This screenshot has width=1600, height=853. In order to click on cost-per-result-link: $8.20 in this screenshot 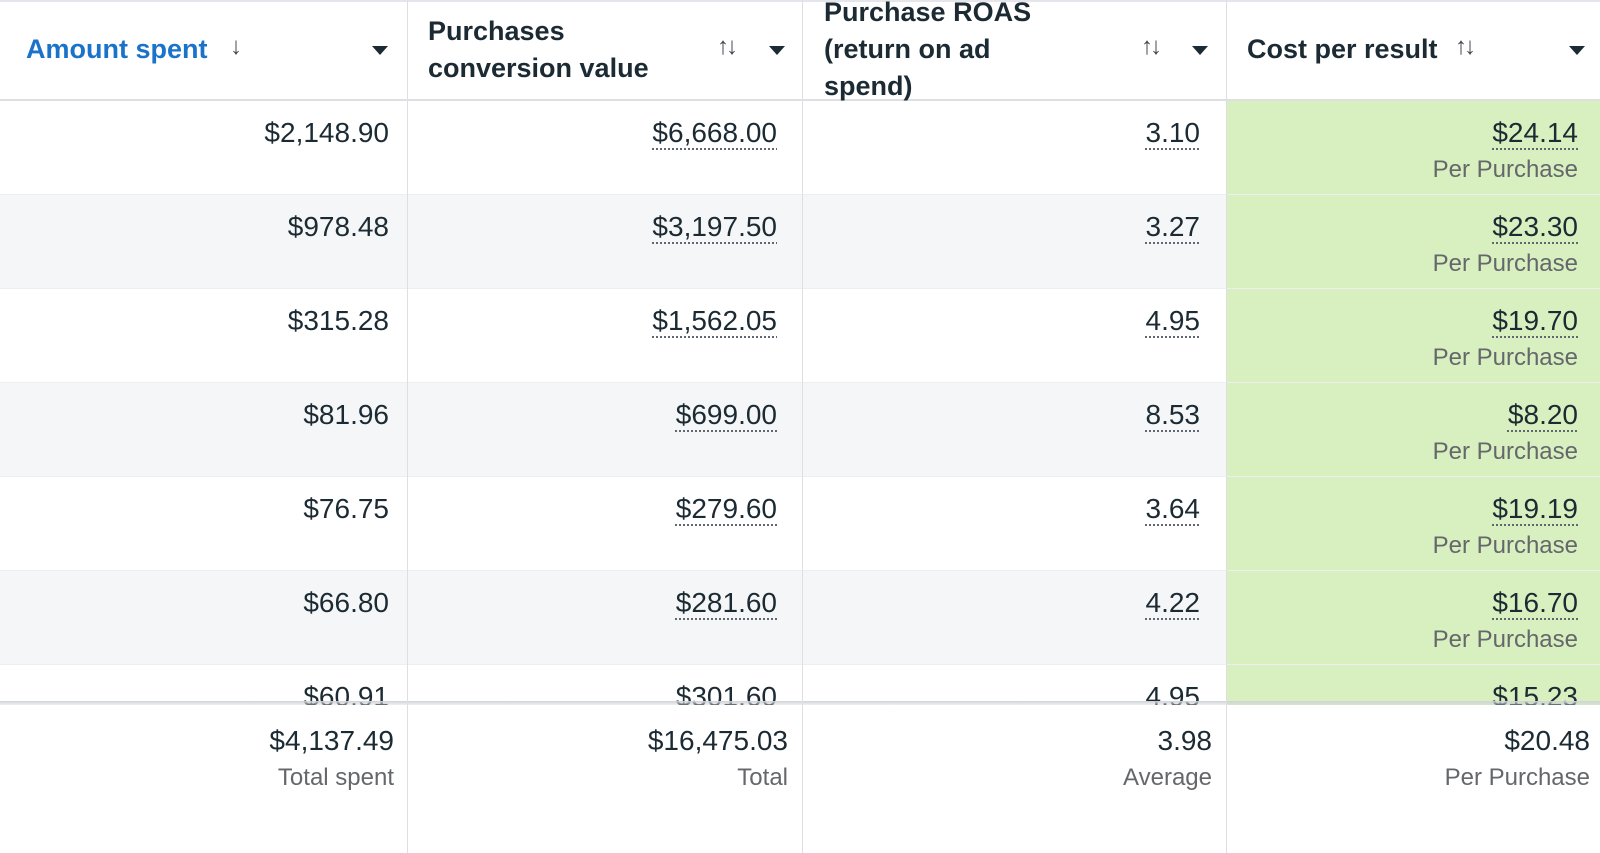, I will do `click(1542, 414)`.